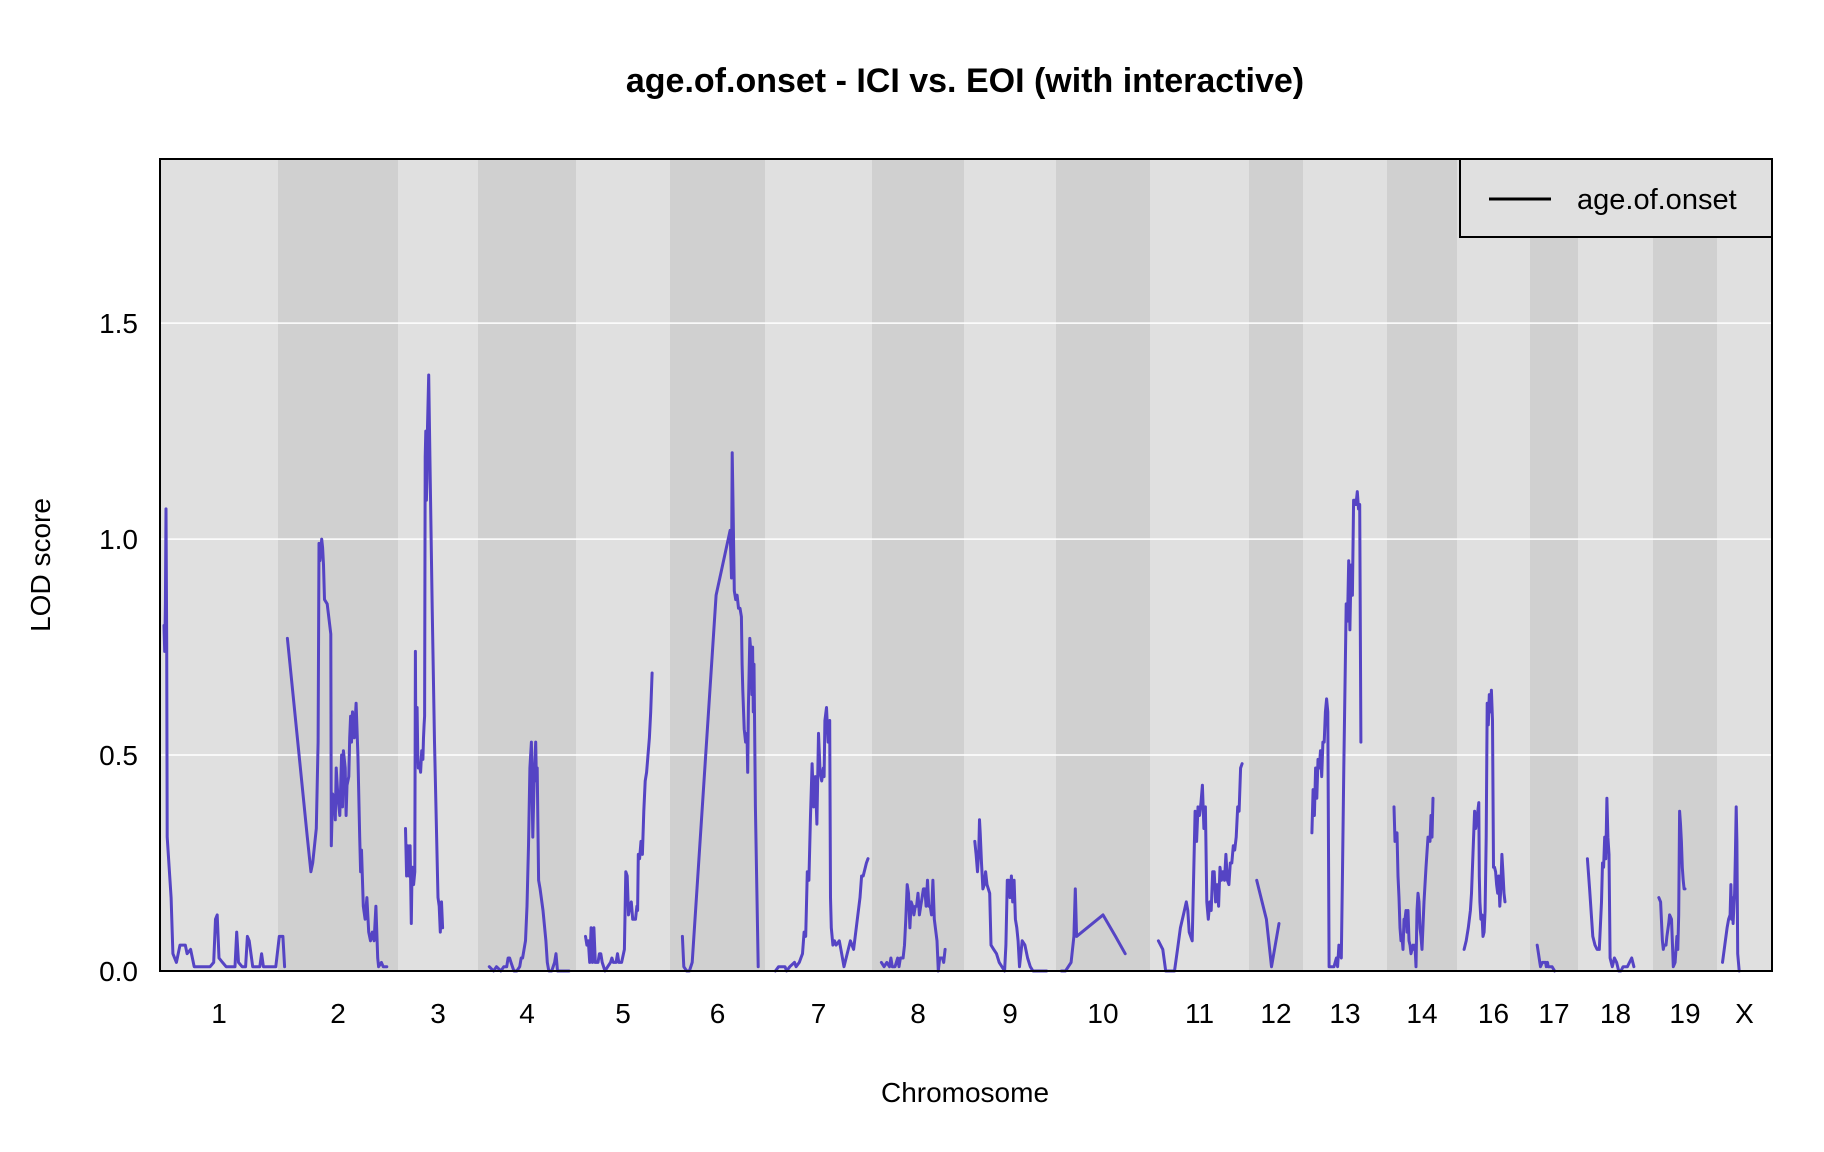 The height and width of the screenshot is (1152, 1824). Describe the element at coordinates (118, 323) in the screenshot. I see `y-tick-label: 1.5` at that location.